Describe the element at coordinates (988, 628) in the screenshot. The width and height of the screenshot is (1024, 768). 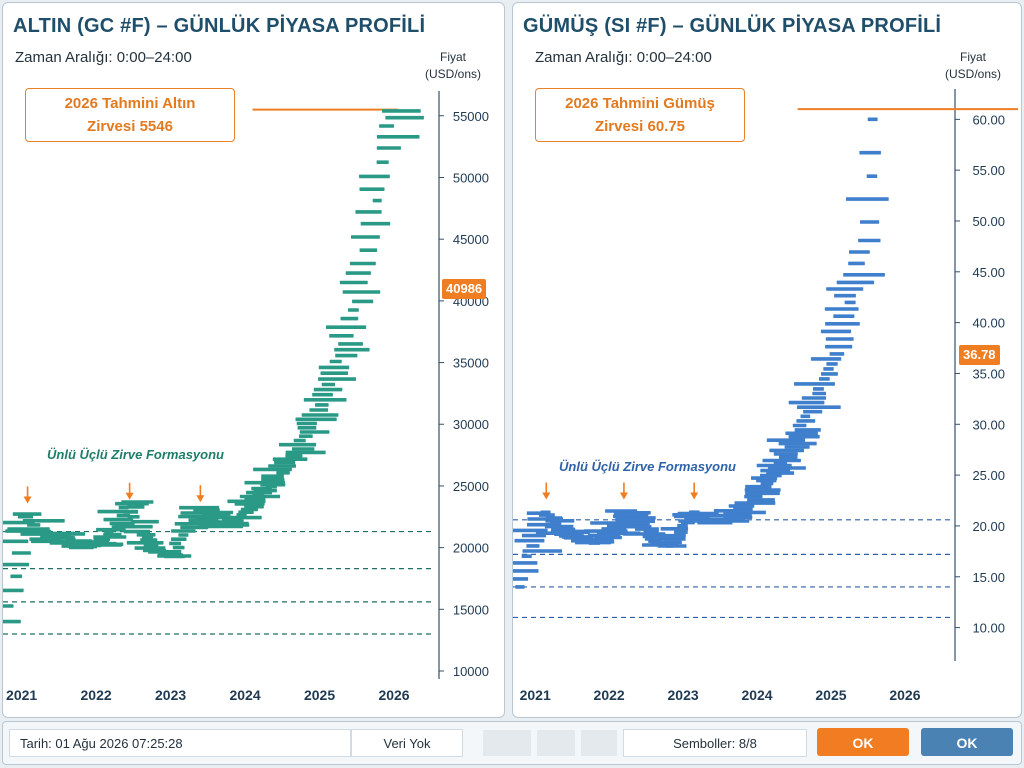
I see `price-tick-label: 10.00` at that location.